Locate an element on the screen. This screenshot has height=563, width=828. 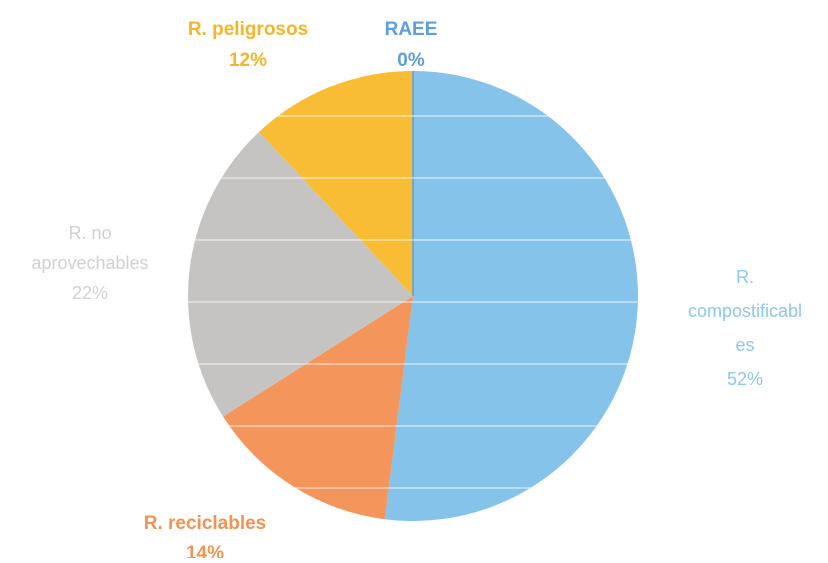
pie-slice-r-reciclables is located at coordinates (318, 408).